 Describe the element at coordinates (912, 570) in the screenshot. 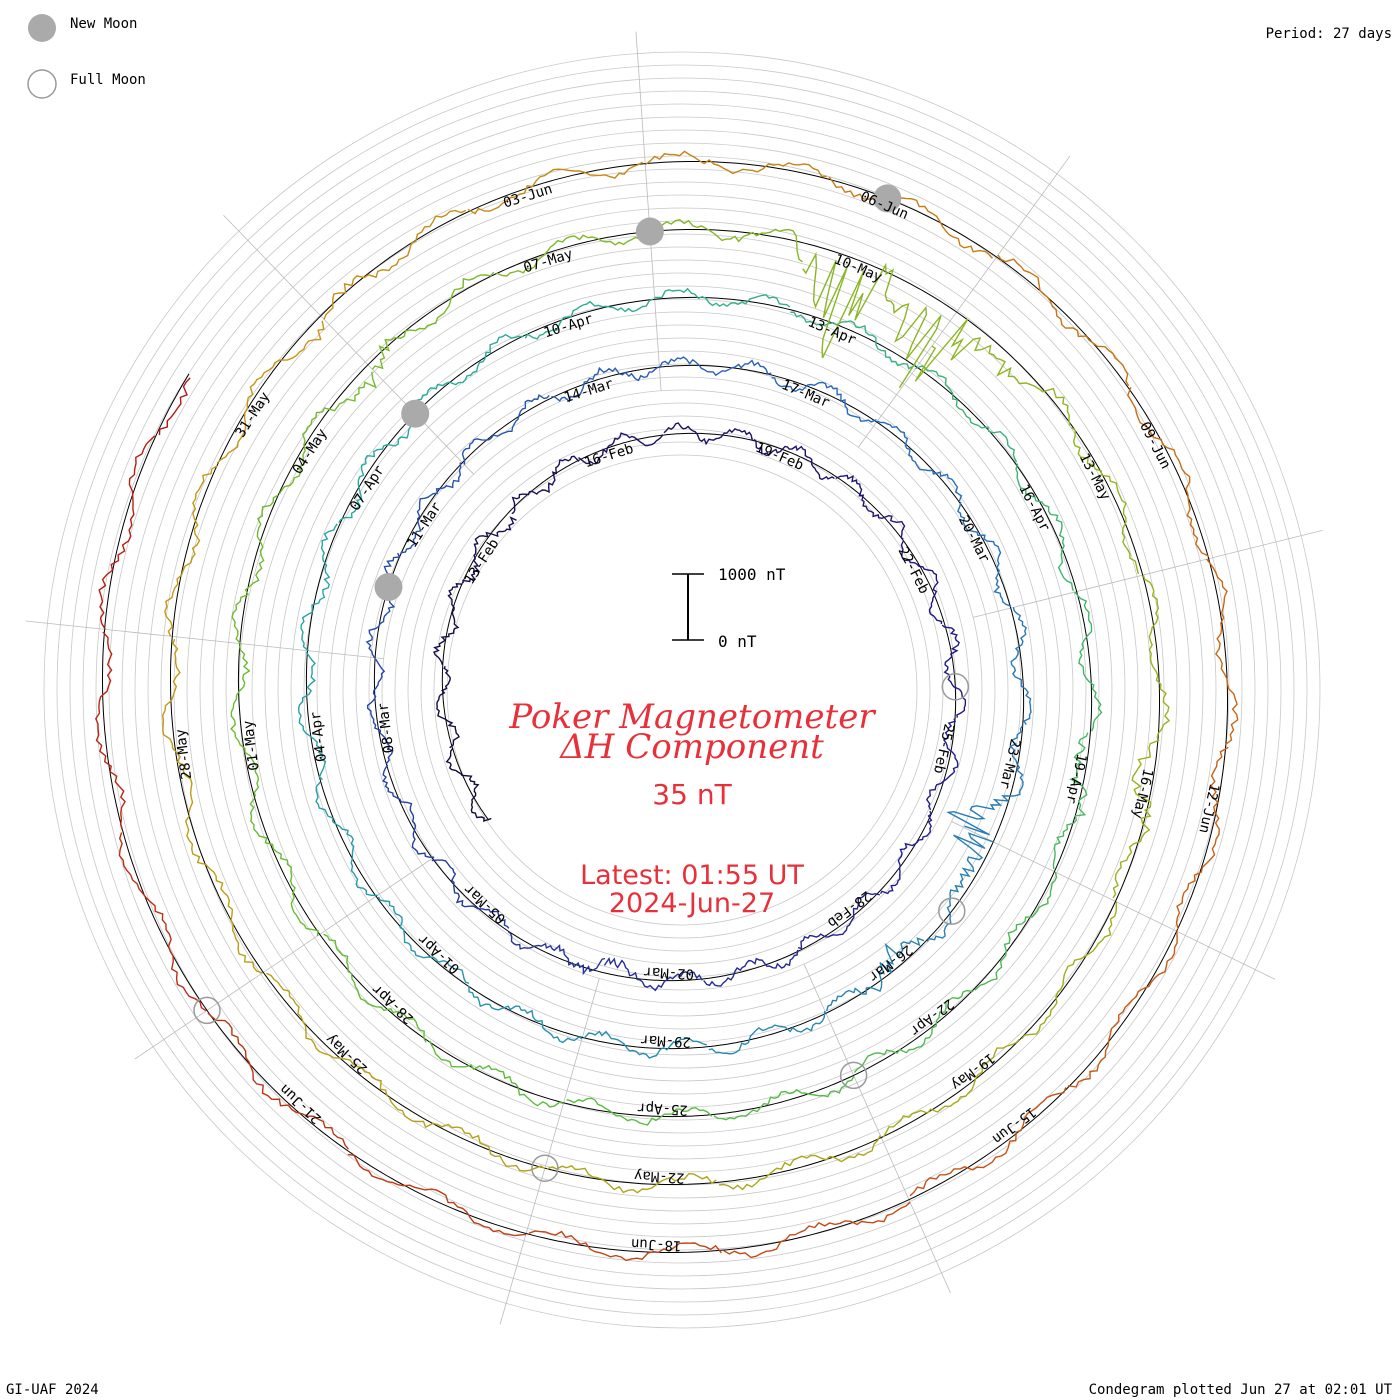

I see `date-tick-label: 22-Feb` at that location.